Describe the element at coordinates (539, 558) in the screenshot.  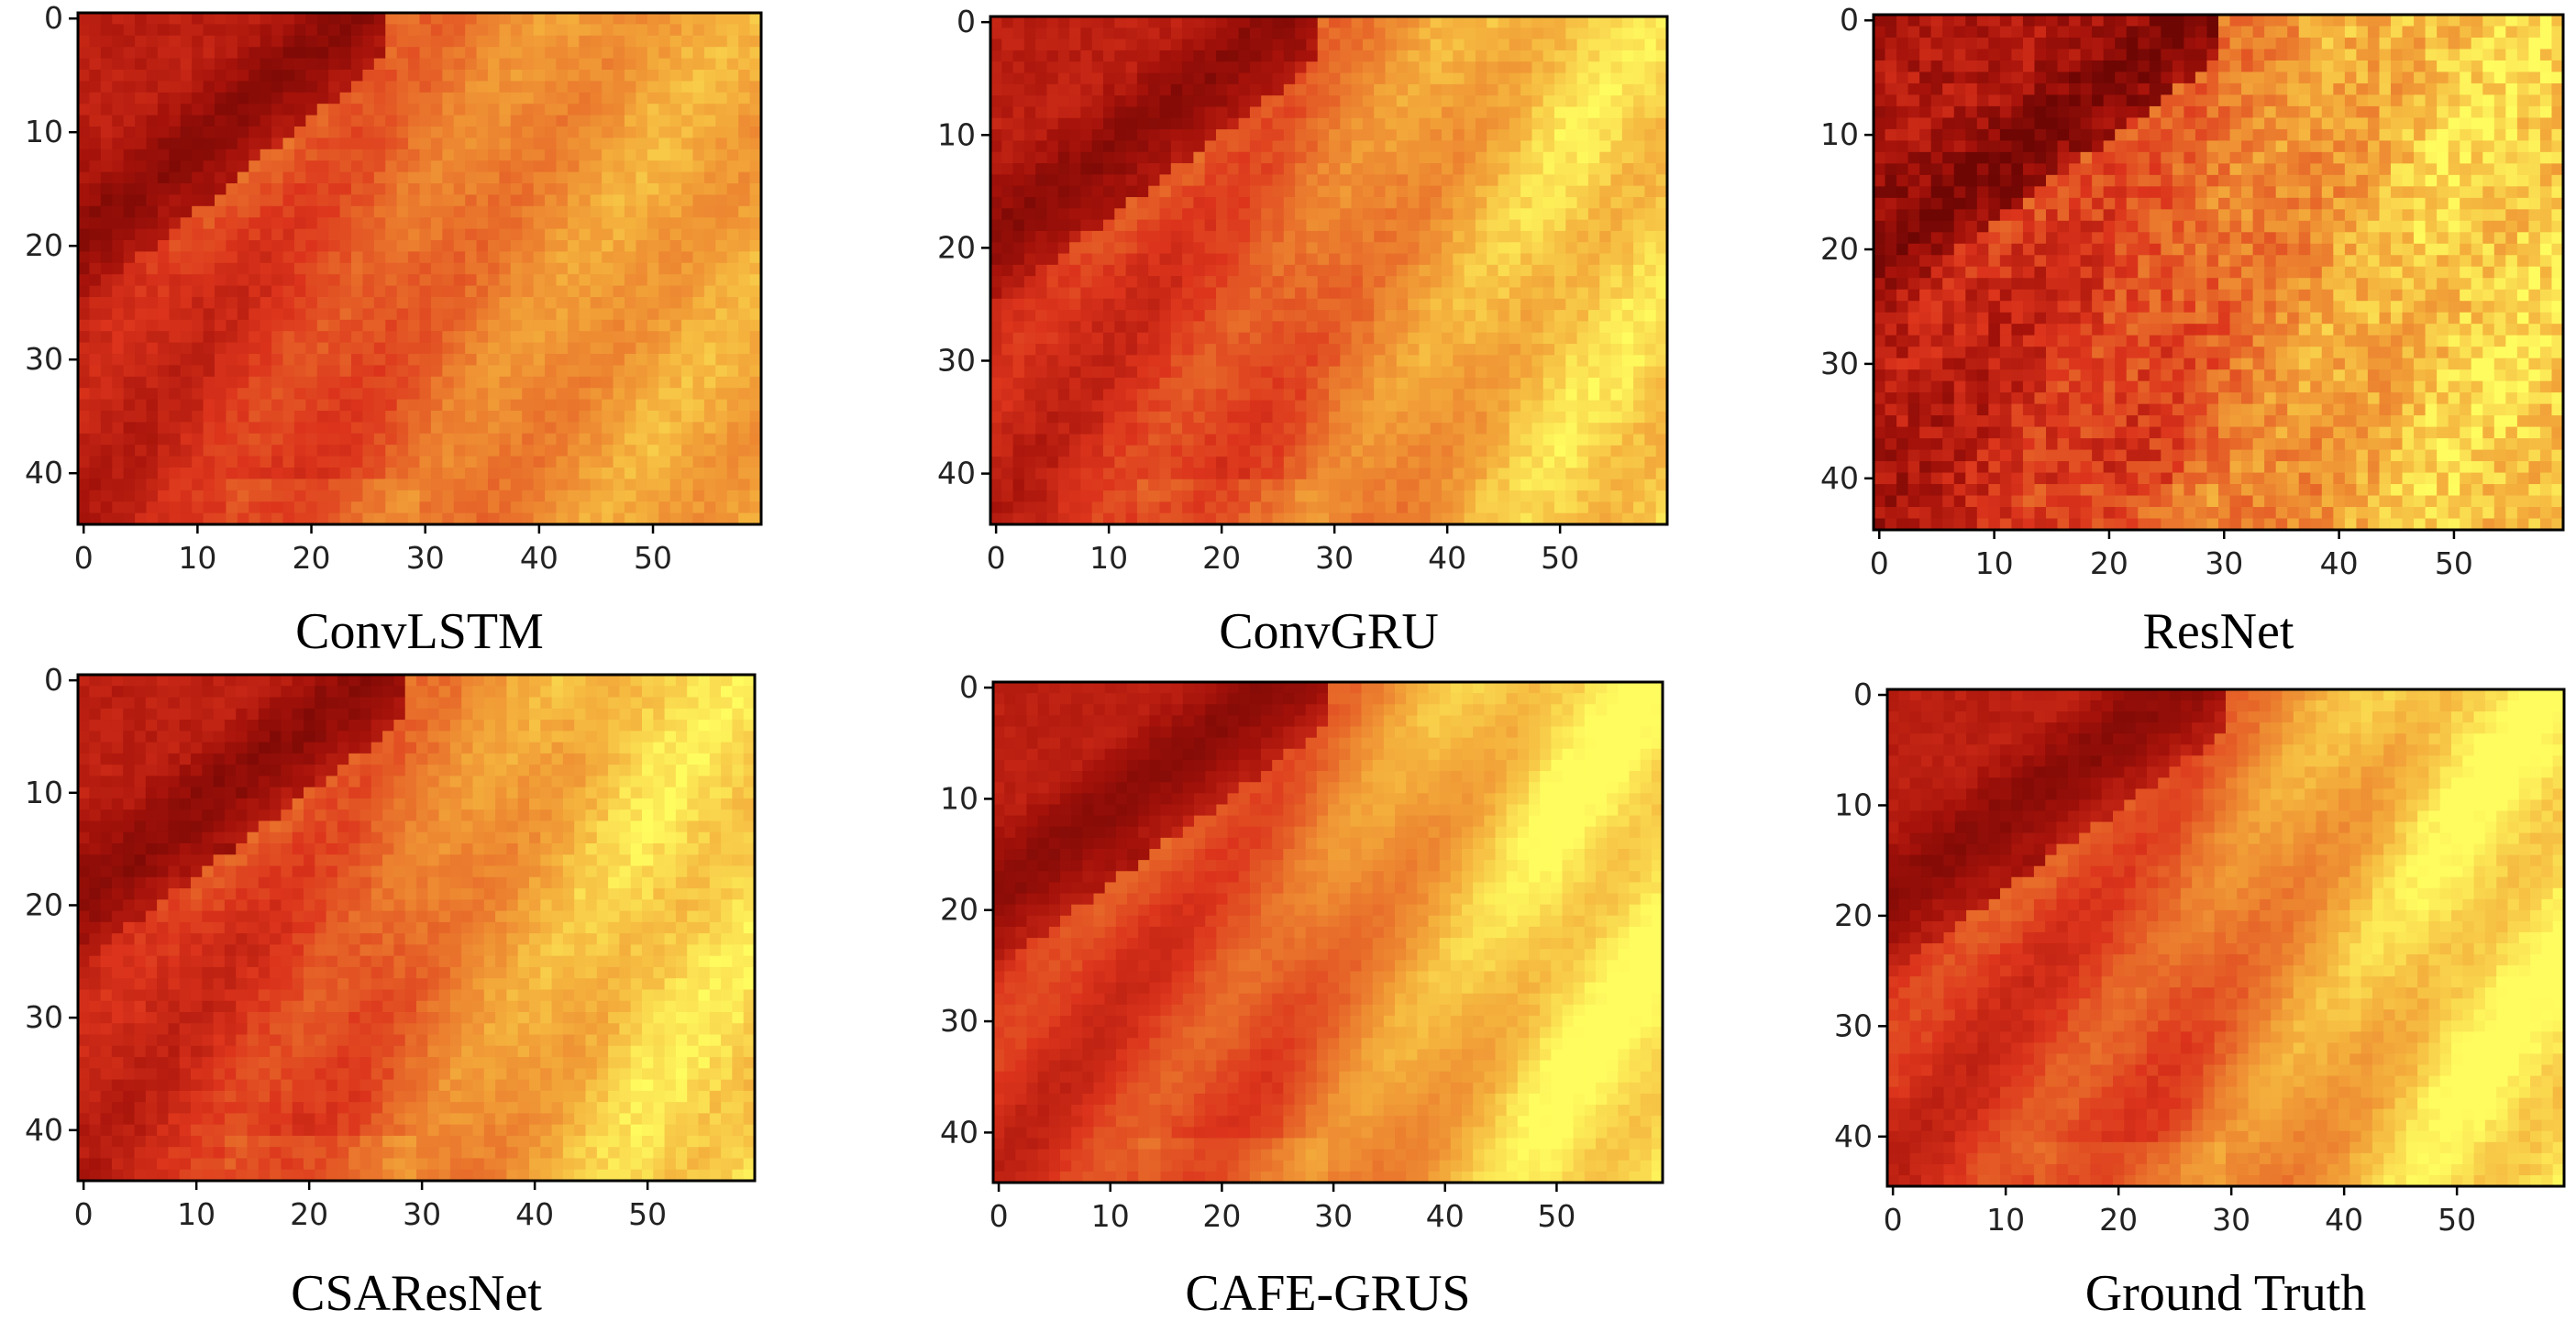
I see `x-tick-label: 40` at that location.